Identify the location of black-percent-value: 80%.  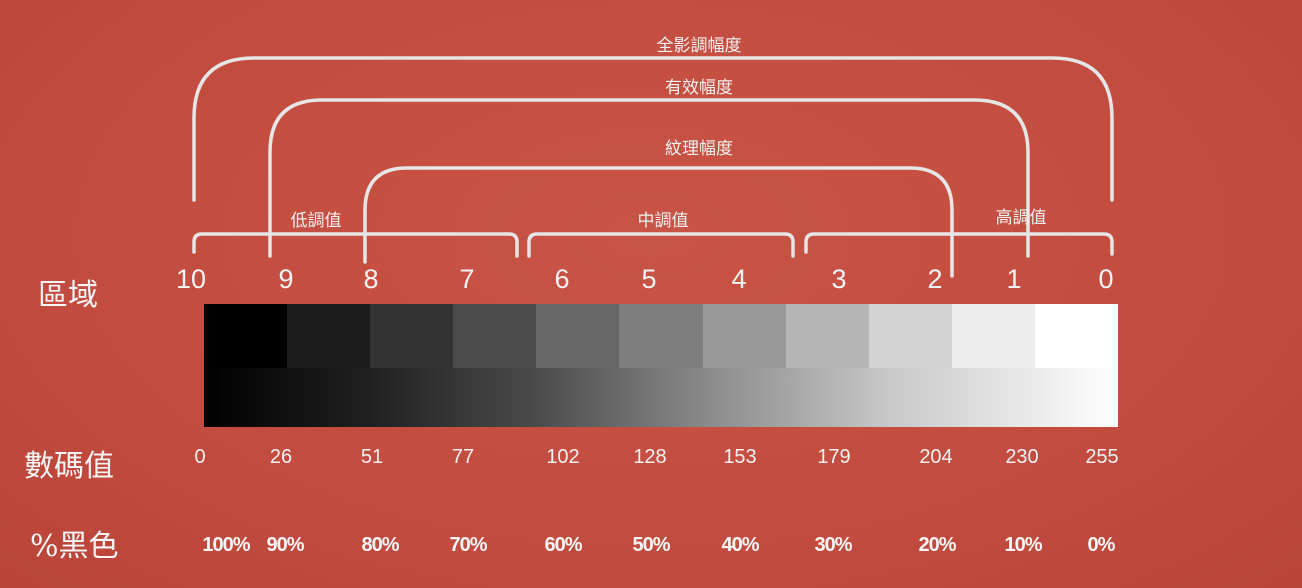
(380, 545).